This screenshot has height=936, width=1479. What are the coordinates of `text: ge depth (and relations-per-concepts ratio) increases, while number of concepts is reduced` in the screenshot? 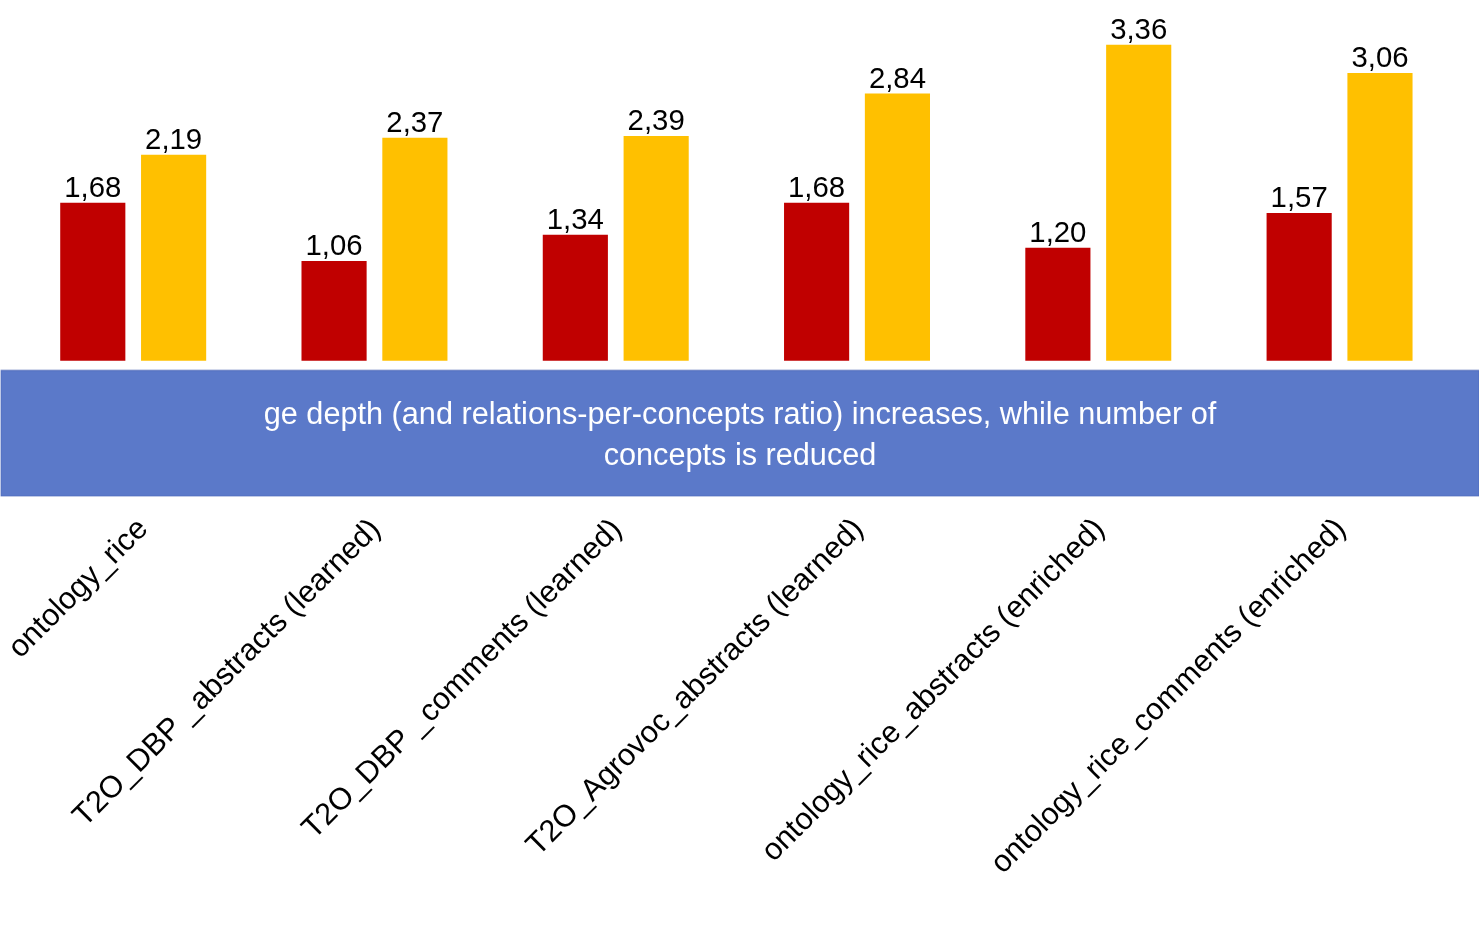 It's located at (740, 433).